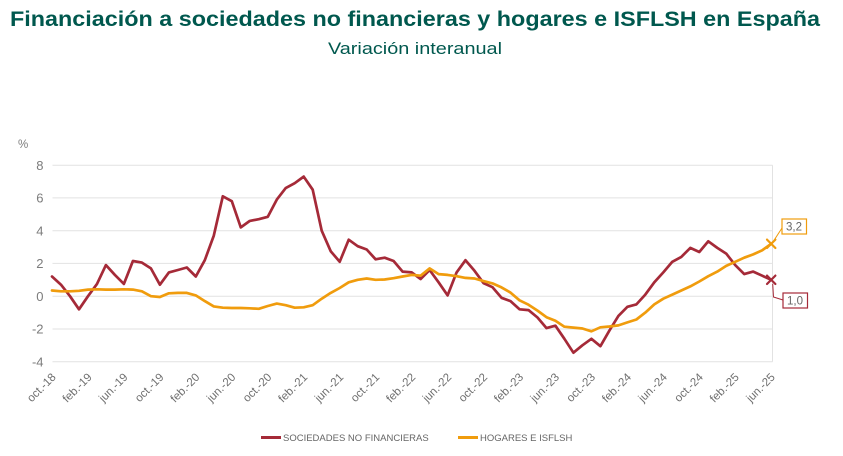 The height and width of the screenshot is (456, 843). What do you see at coordinates (39, 165) in the screenshot?
I see `svg-text: 8` at bounding box center [39, 165].